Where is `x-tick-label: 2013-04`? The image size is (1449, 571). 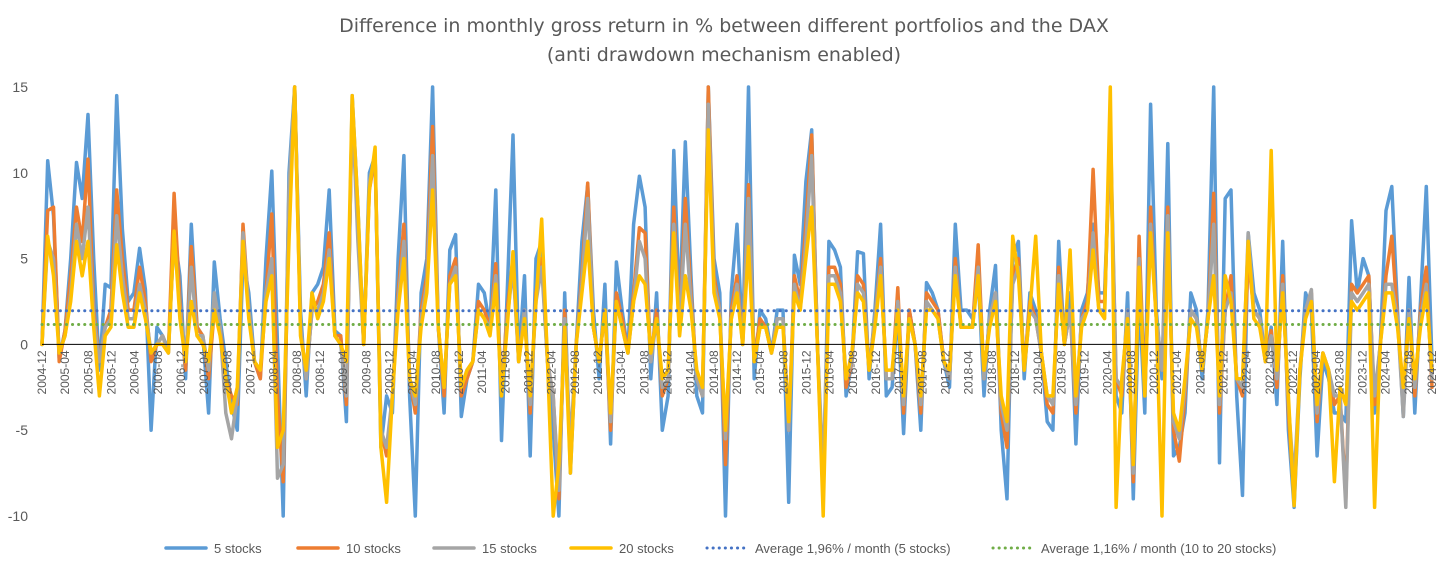 x-tick-label: 2013-04 is located at coordinates (621, 372).